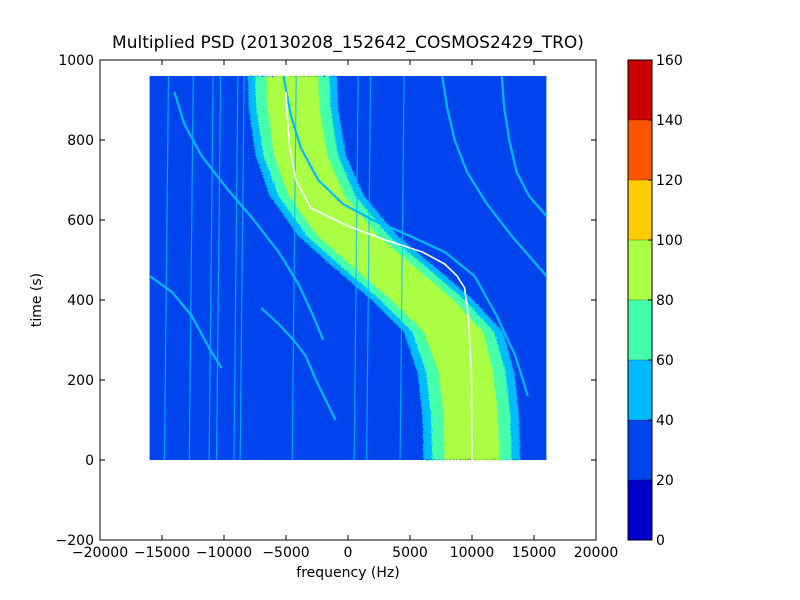  What do you see at coordinates (348, 553) in the screenshot?
I see `x-tick-label: 0` at bounding box center [348, 553].